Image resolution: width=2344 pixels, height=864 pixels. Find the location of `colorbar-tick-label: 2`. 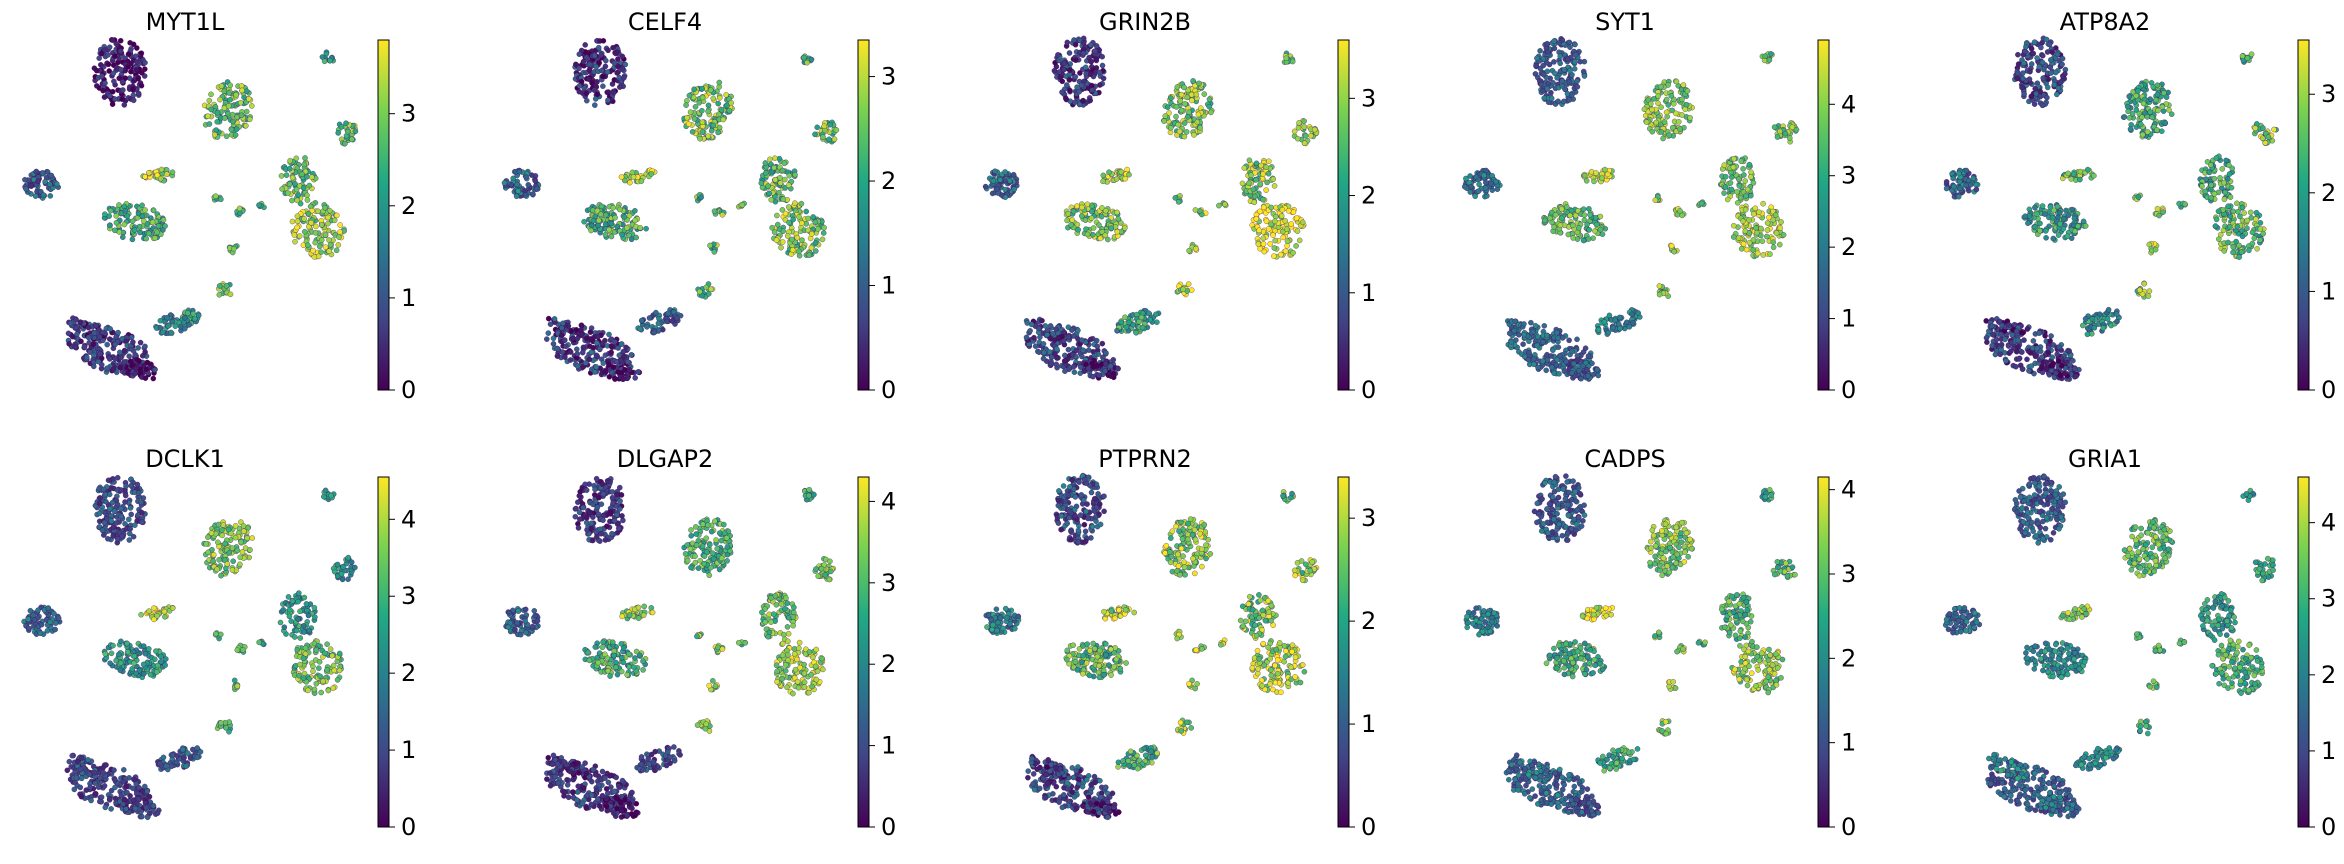

colorbar-tick-label: 2 is located at coordinates (888, 181).